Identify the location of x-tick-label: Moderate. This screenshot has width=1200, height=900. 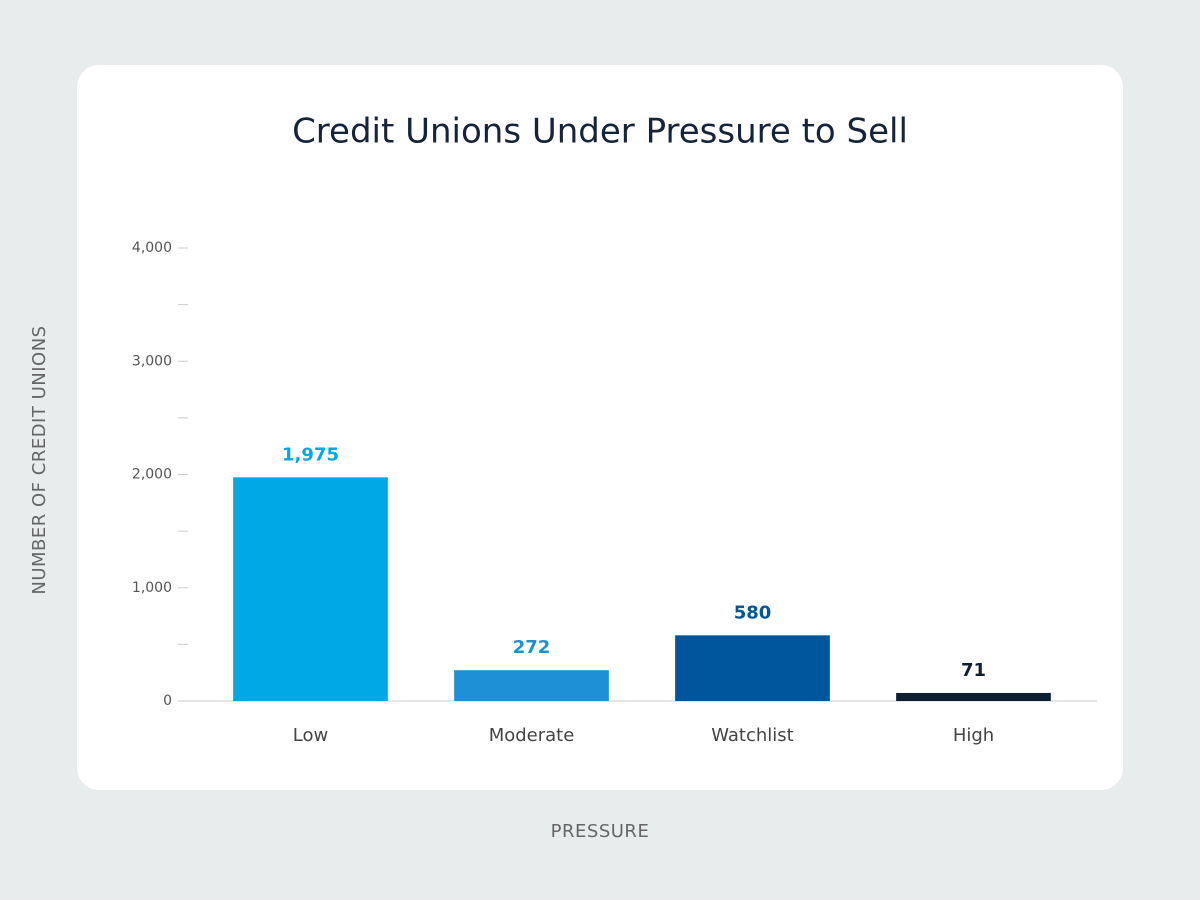
(532, 735).